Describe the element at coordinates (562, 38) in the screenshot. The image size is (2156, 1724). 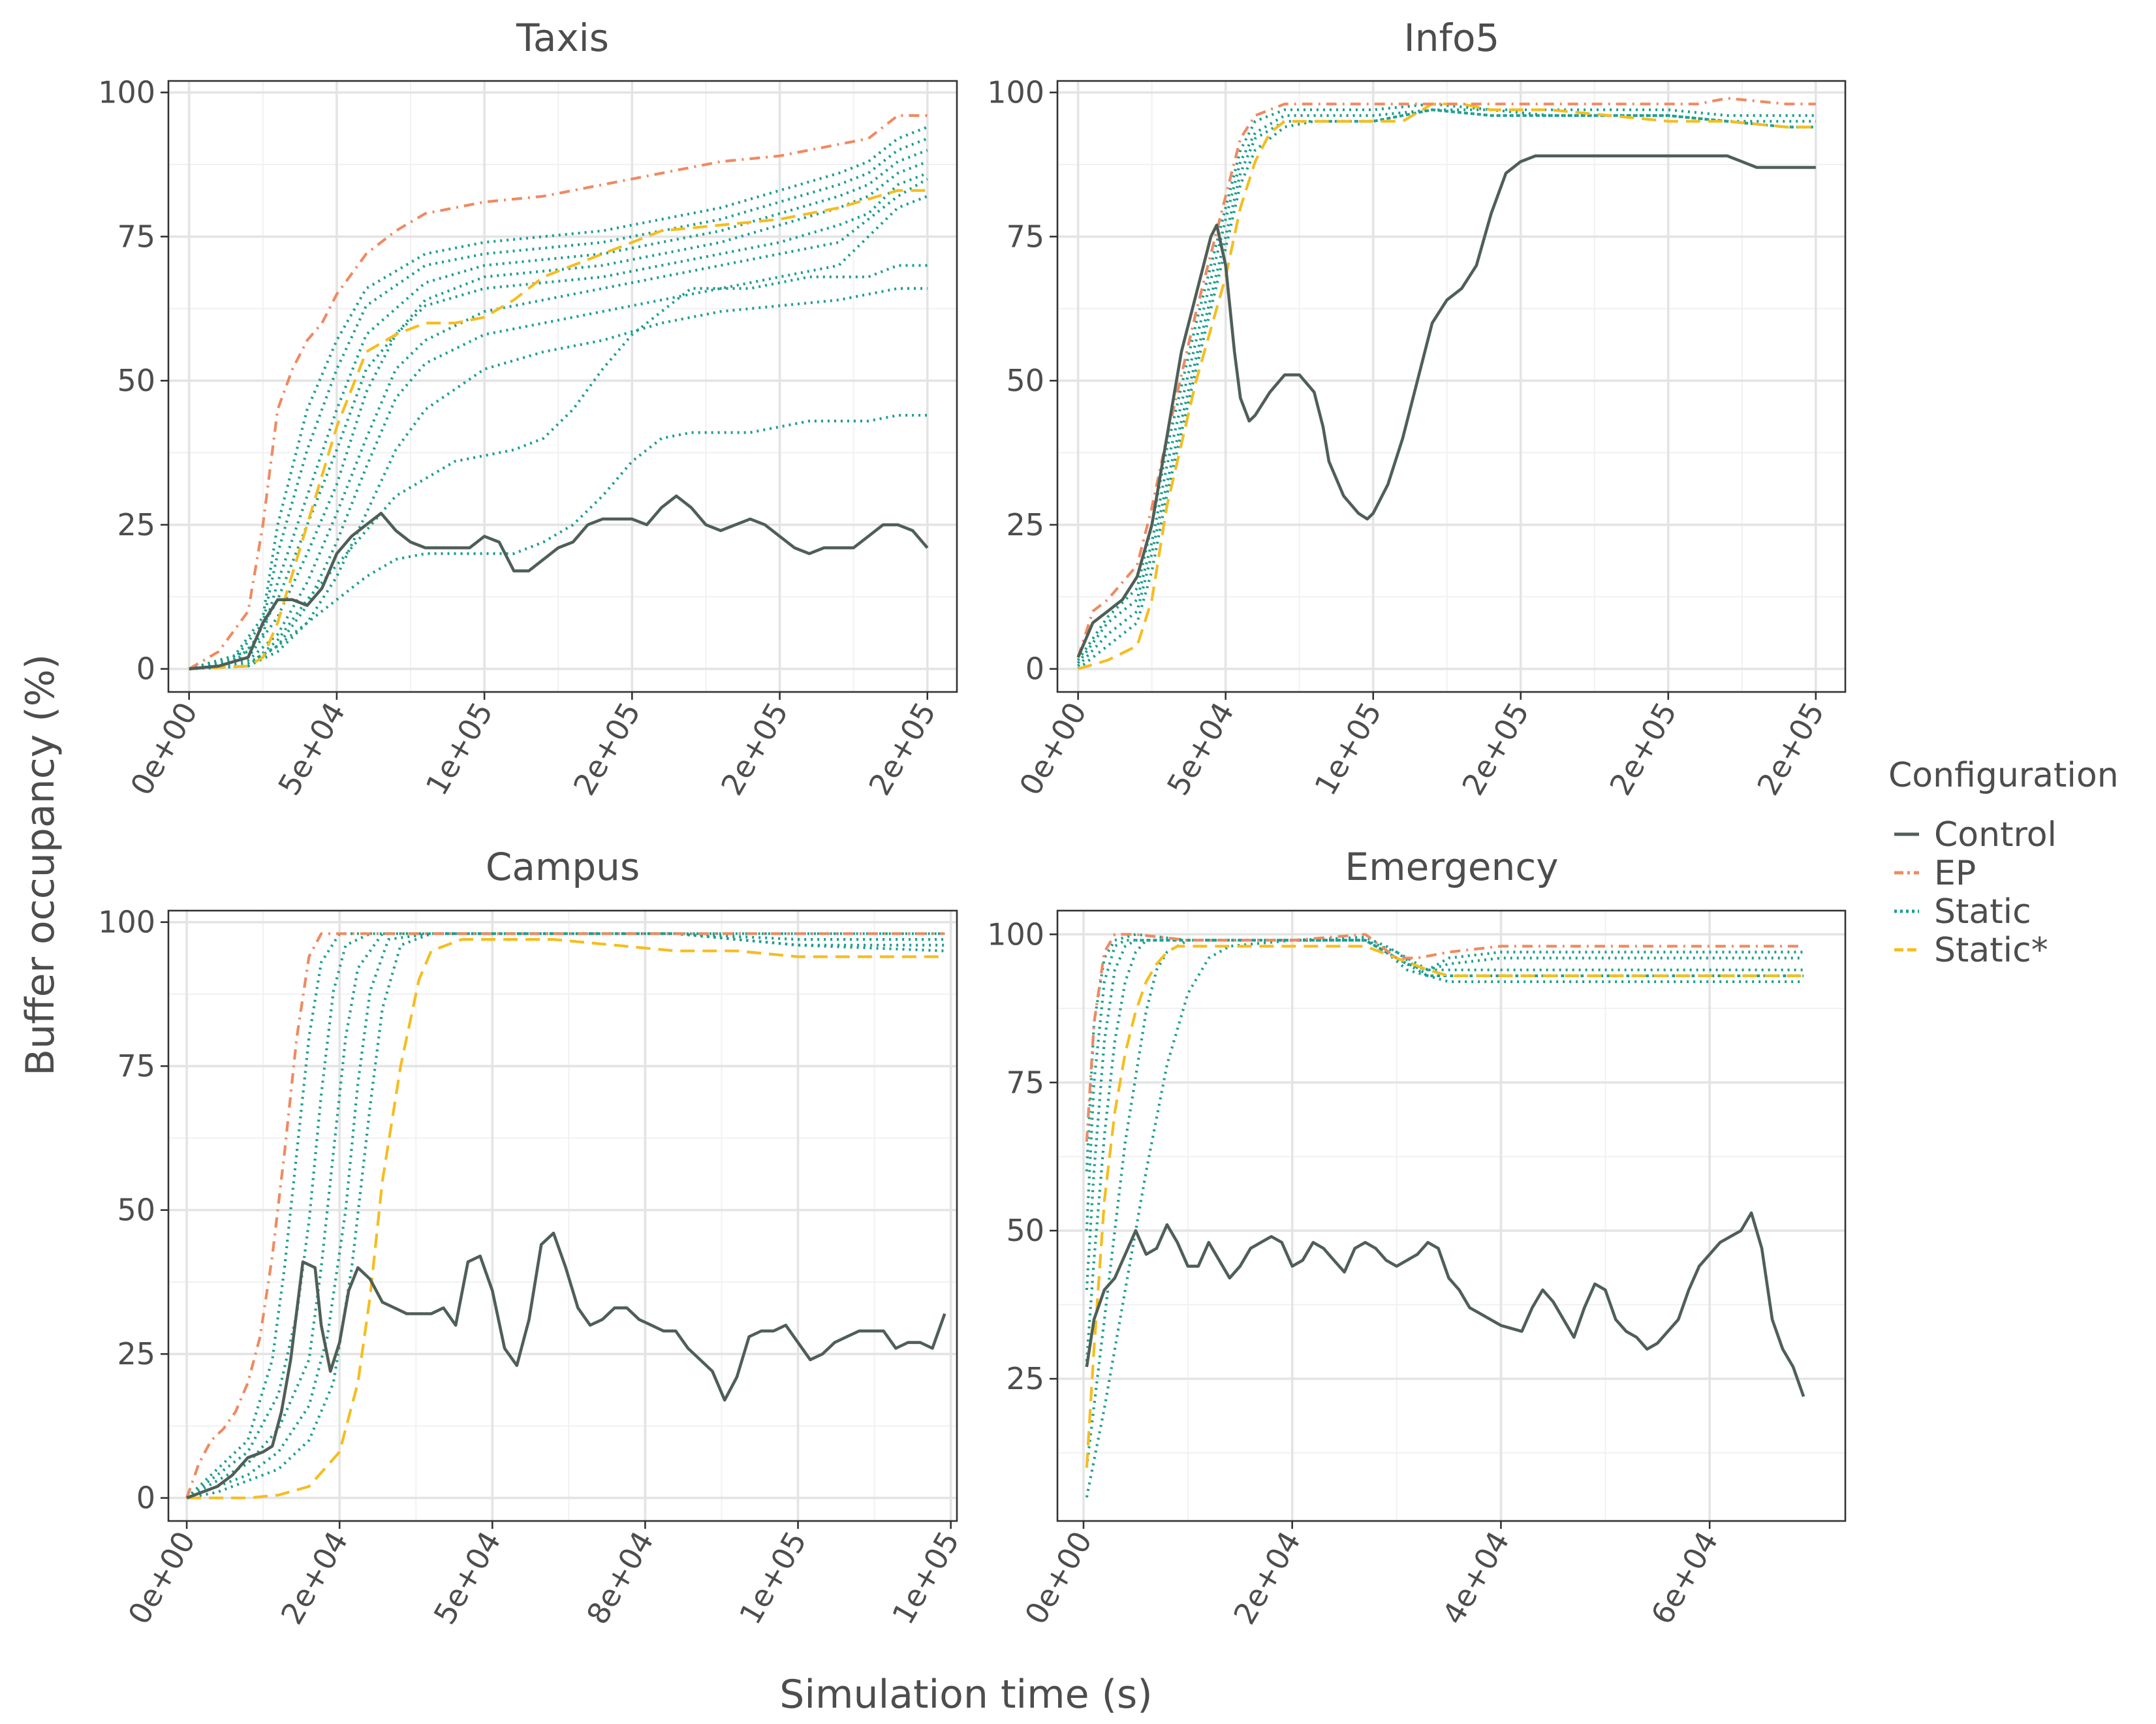
I see `panel-title-taxis: Taxis` at that location.